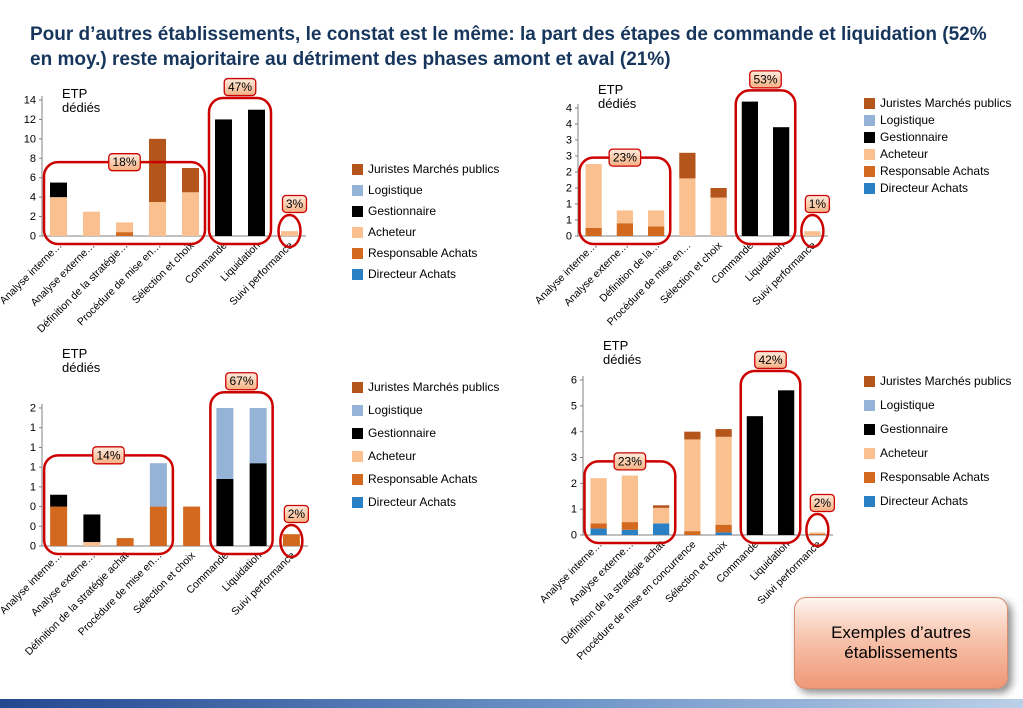 Image resolution: width=1023 pixels, height=708 pixels. What do you see at coordinates (770, 360) in the screenshot?
I see `callout-label: 42%` at bounding box center [770, 360].